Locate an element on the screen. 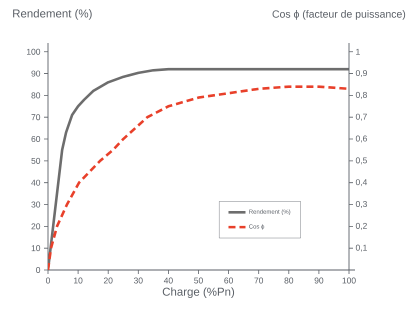 This screenshot has width=410, height=312. y-tick-label: 20 is located at coordinates (35, 226).